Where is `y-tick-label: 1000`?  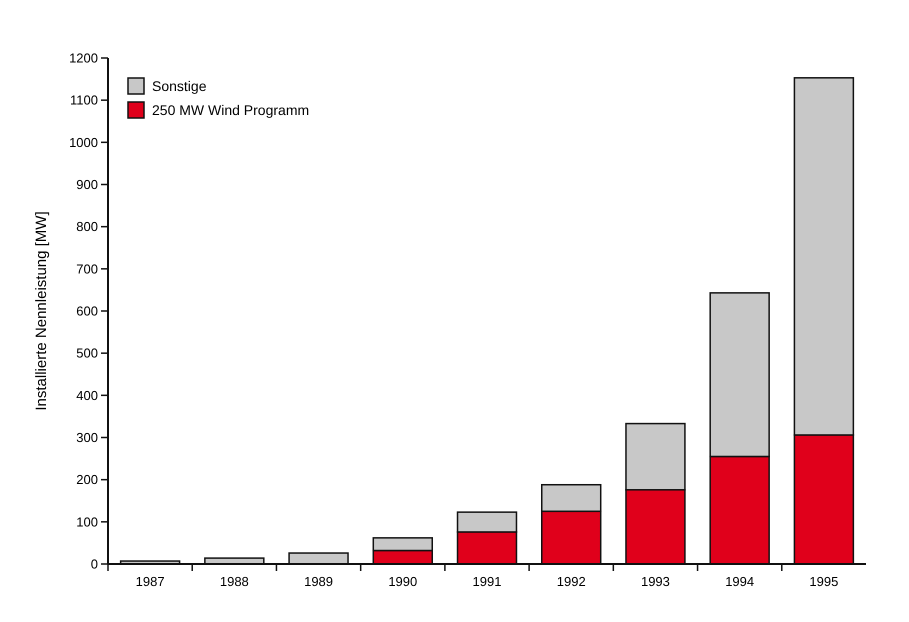 y-tick-label: 1000 is located at coordinates (83, 142).